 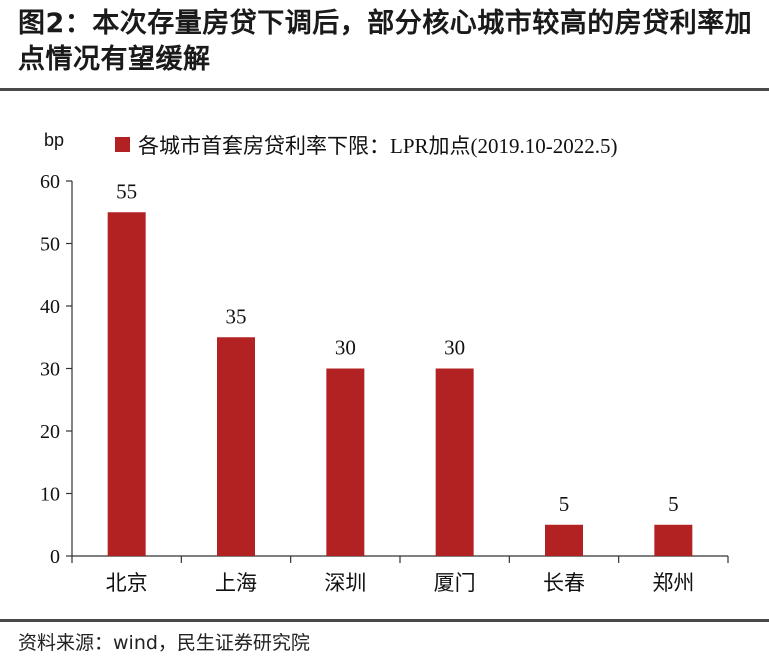 I want to click on y-tick-label: 50, so click(x=50, y=245).